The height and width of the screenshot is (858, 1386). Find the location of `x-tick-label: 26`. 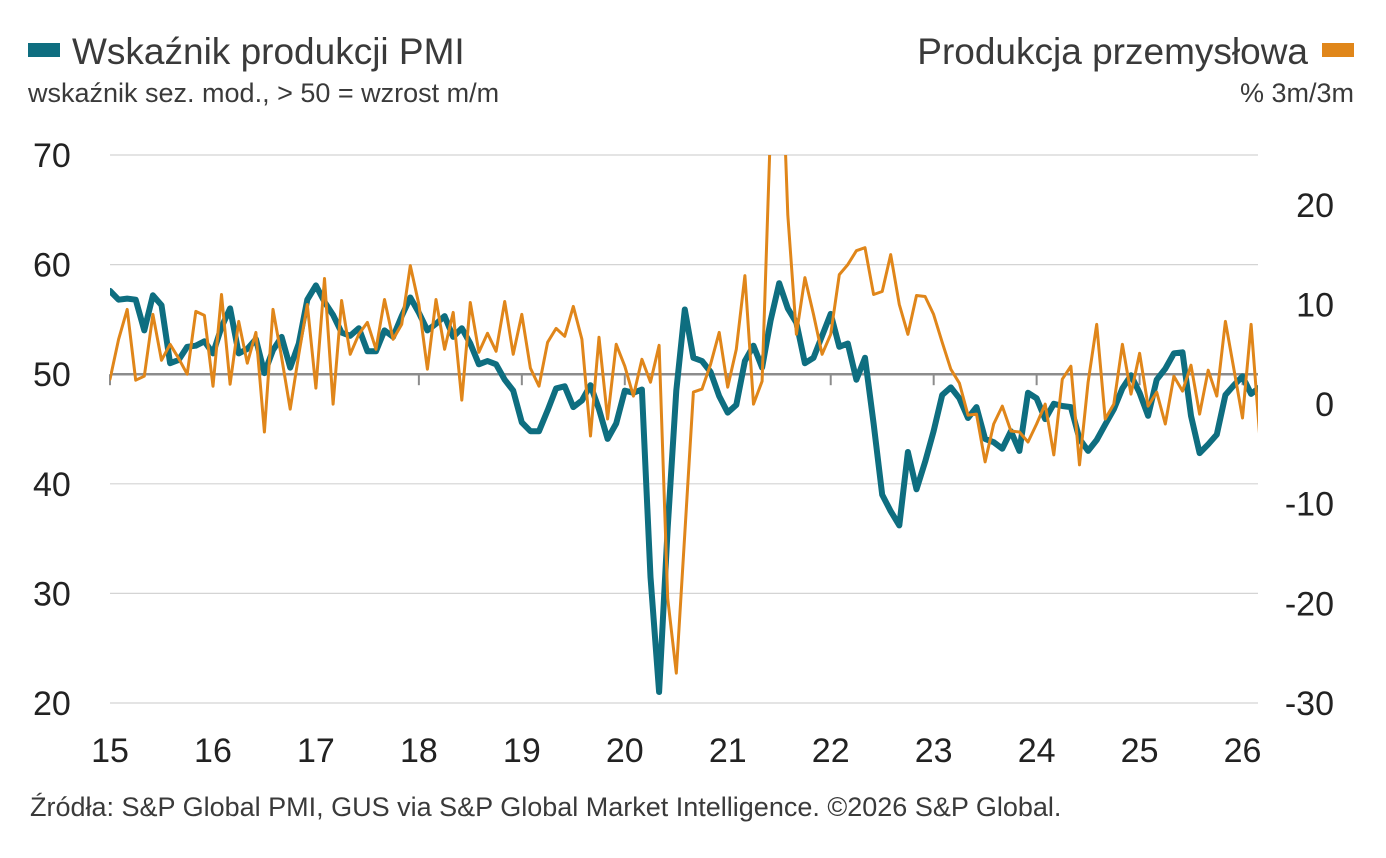

x-tick-label: 26 is located at coordinates (1243, 751).